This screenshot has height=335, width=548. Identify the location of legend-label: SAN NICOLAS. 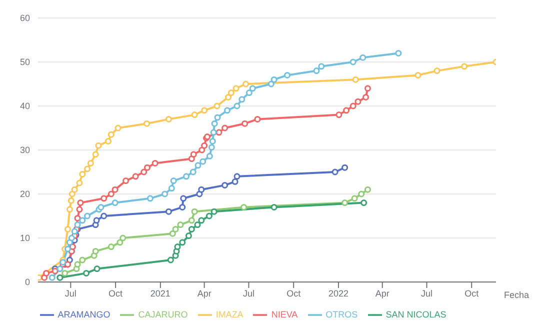
(416, 314).